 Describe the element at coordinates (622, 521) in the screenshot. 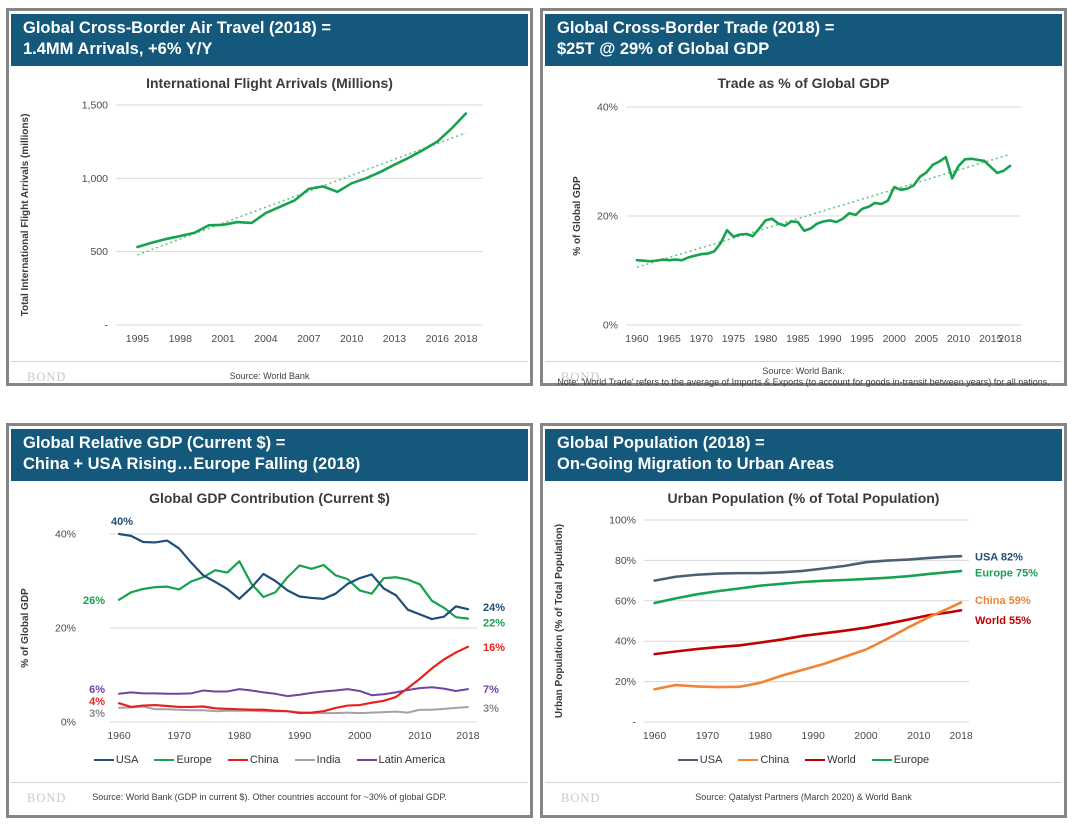

I see `svg-text: 100%` at that location.